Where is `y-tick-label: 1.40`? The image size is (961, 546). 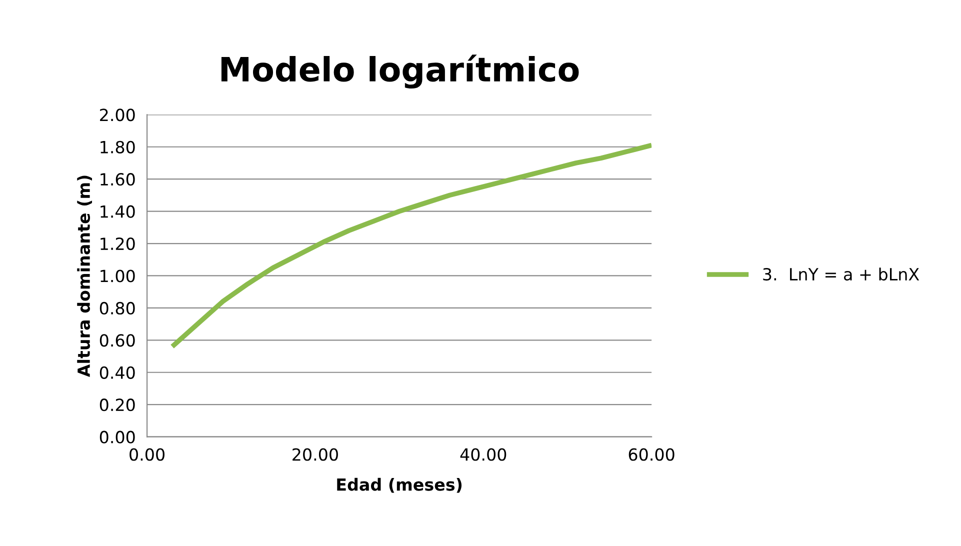
y-tick-label: 1.40 is located at coordinates (117, 211).